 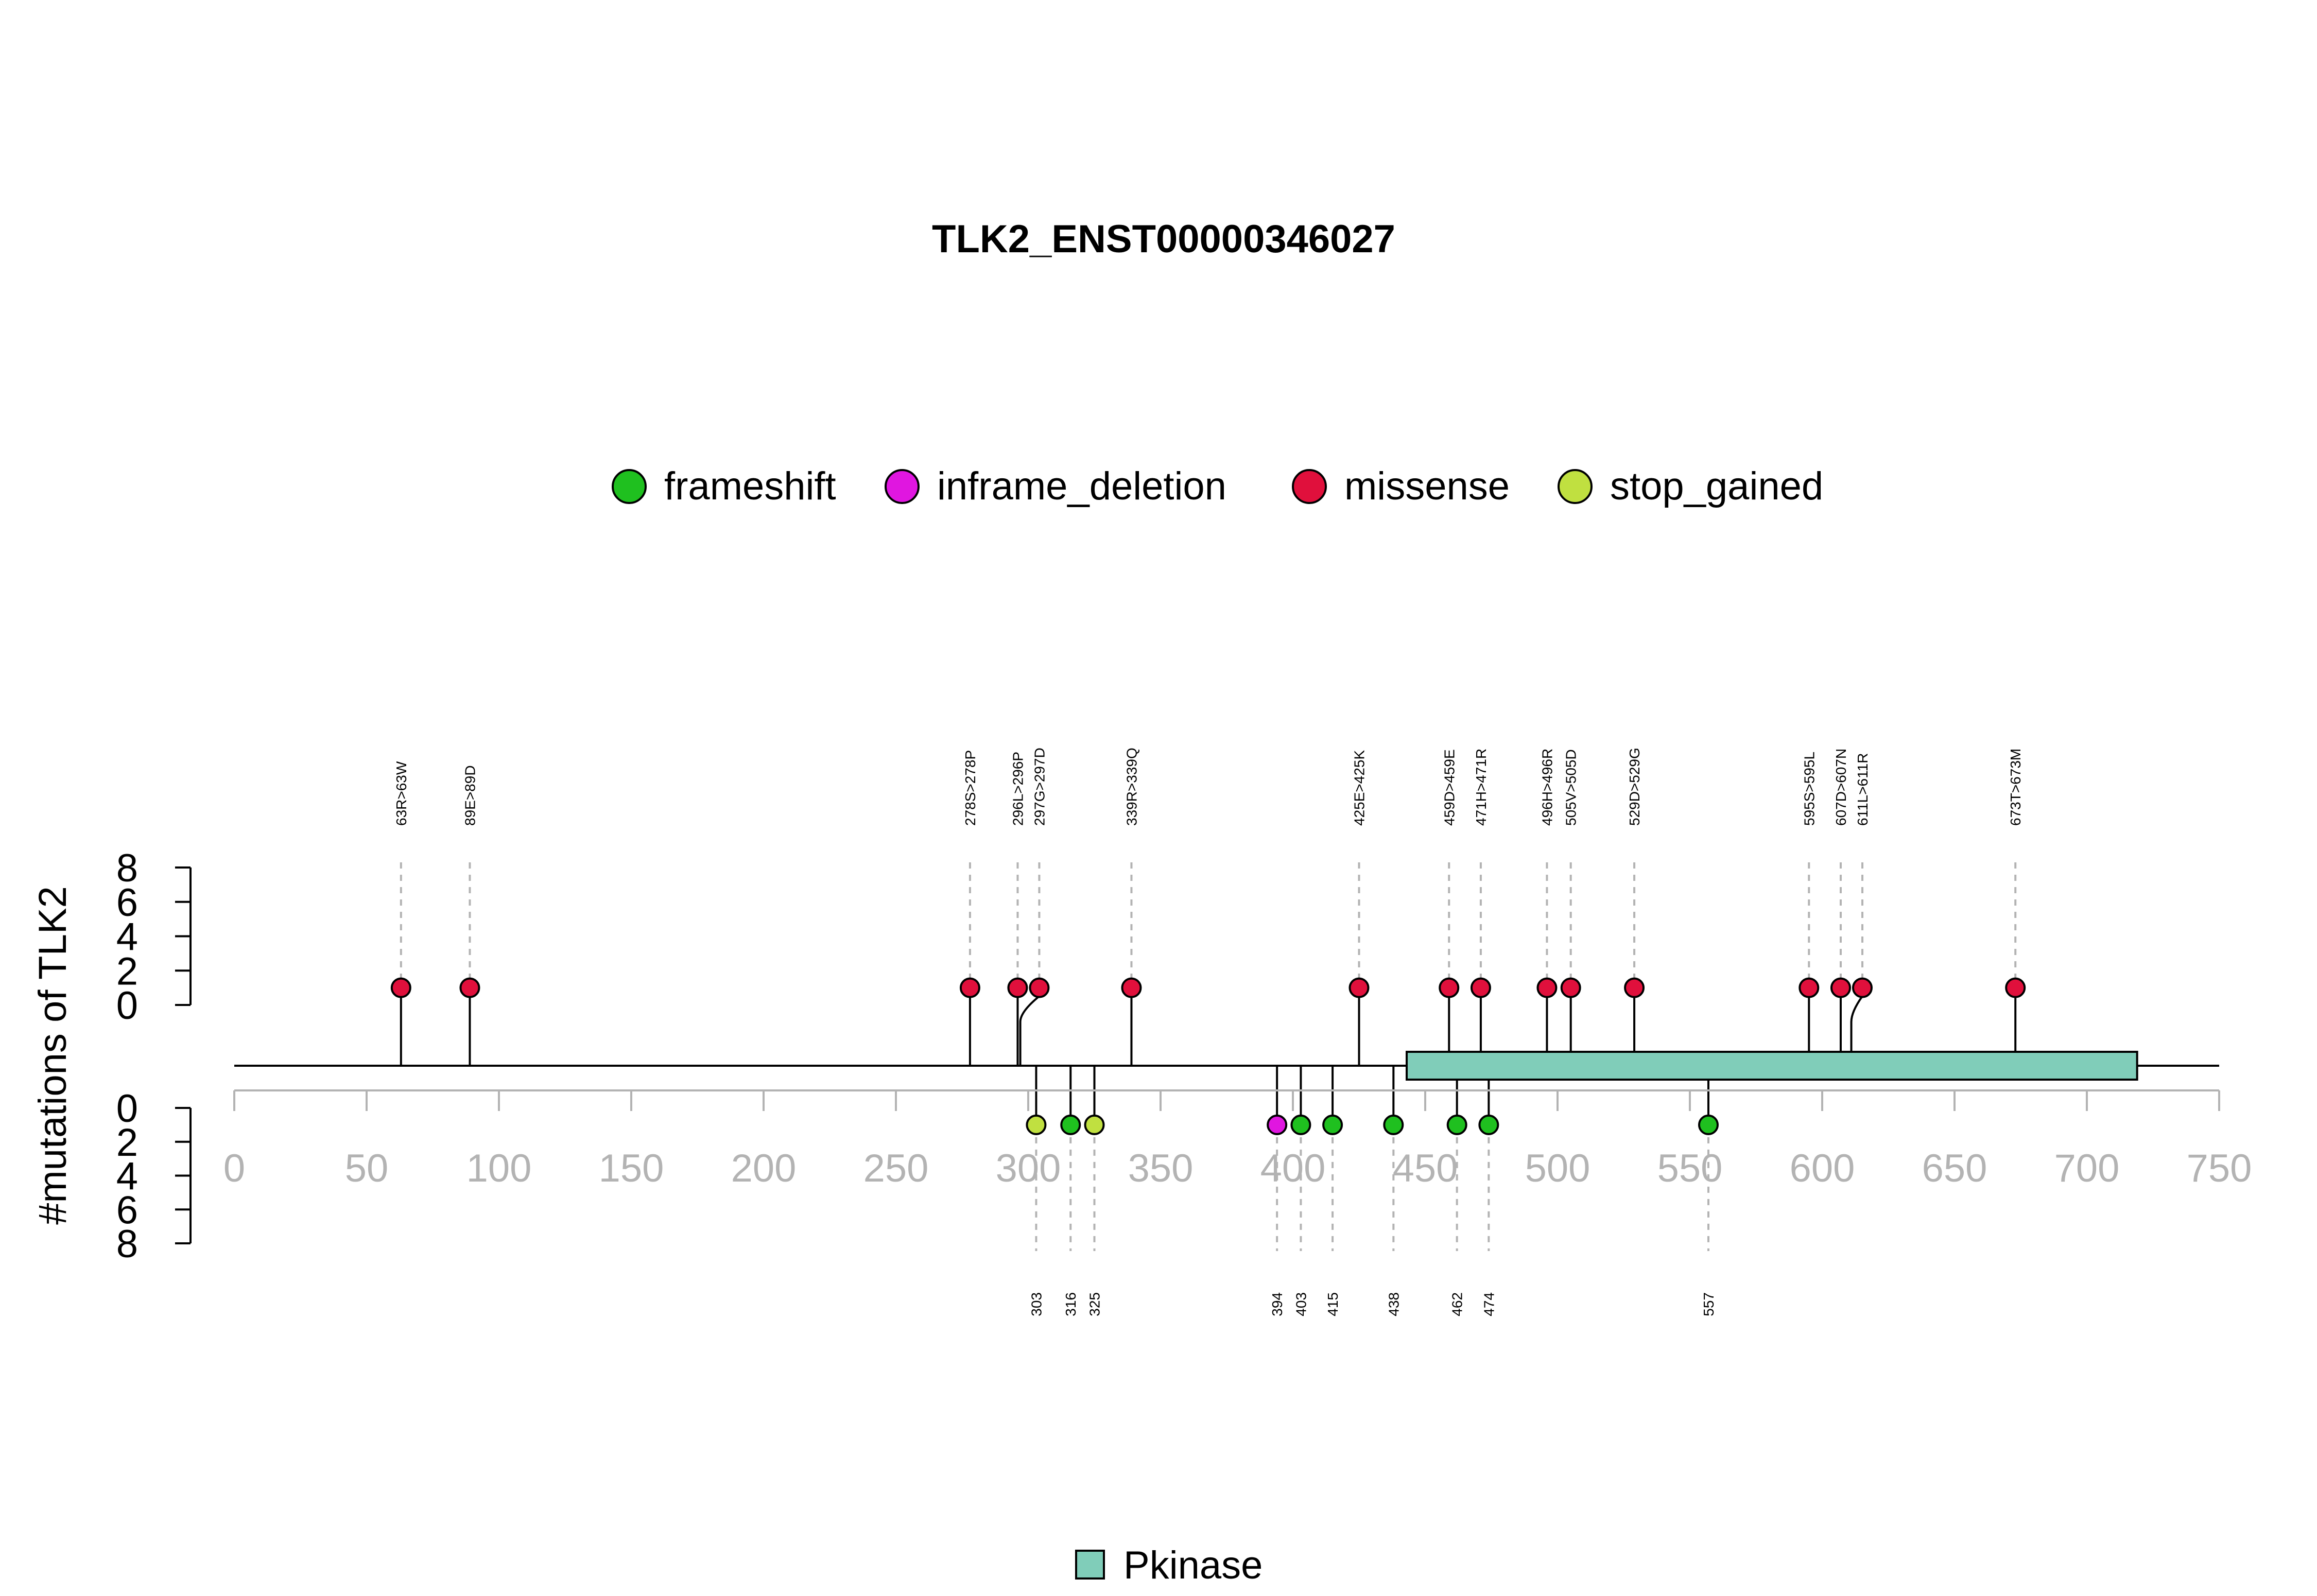 What do you see at coordinates (1457, 1304) in the screenshot?
I see `mutation-position-label: 462` at bounding box center [1457, 1304].